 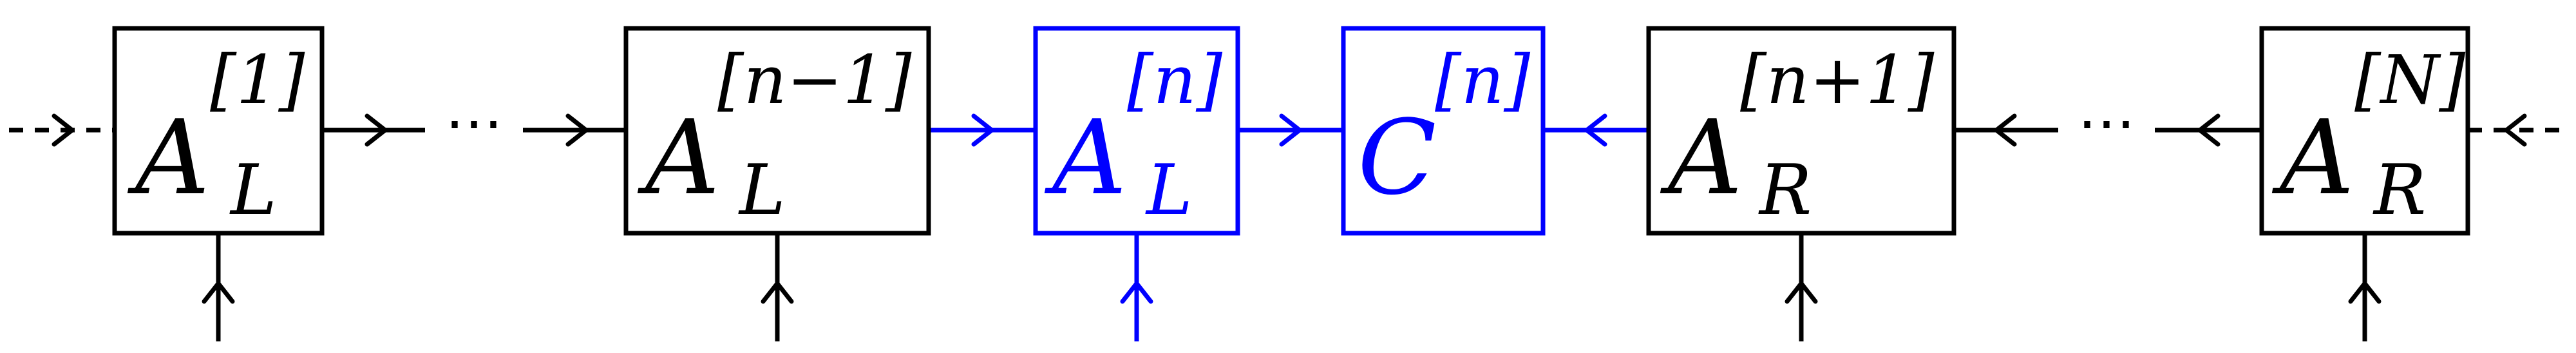 I want to click on tensor-superscript: [N], so click(x=2410, y=80).